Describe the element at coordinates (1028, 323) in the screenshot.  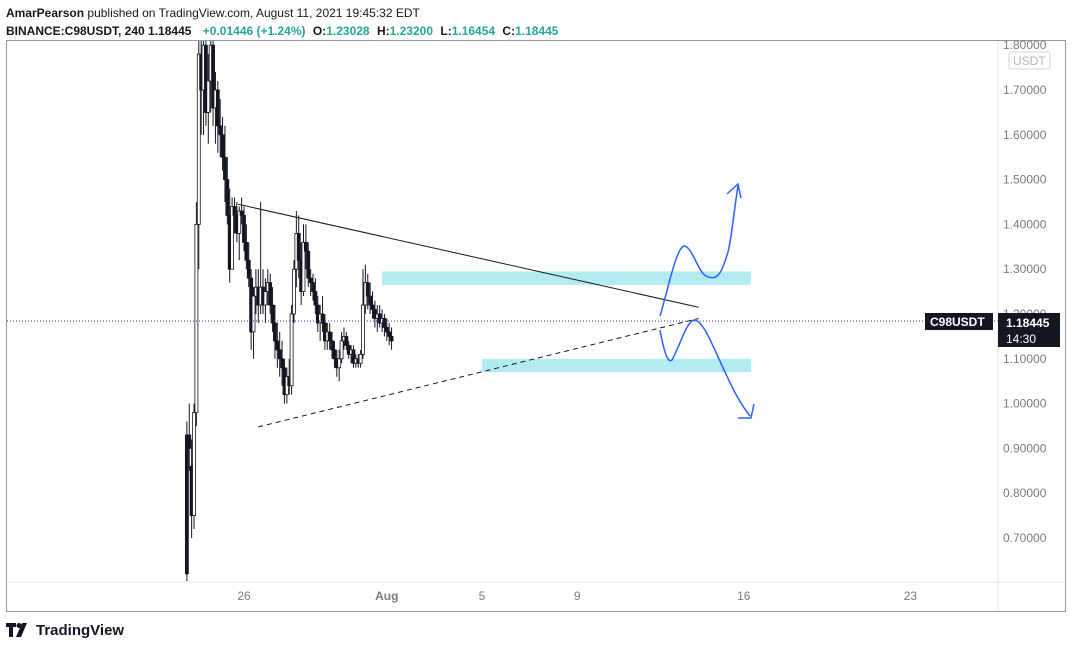
I see `last-price-tag-value: 1.18445` at that location.